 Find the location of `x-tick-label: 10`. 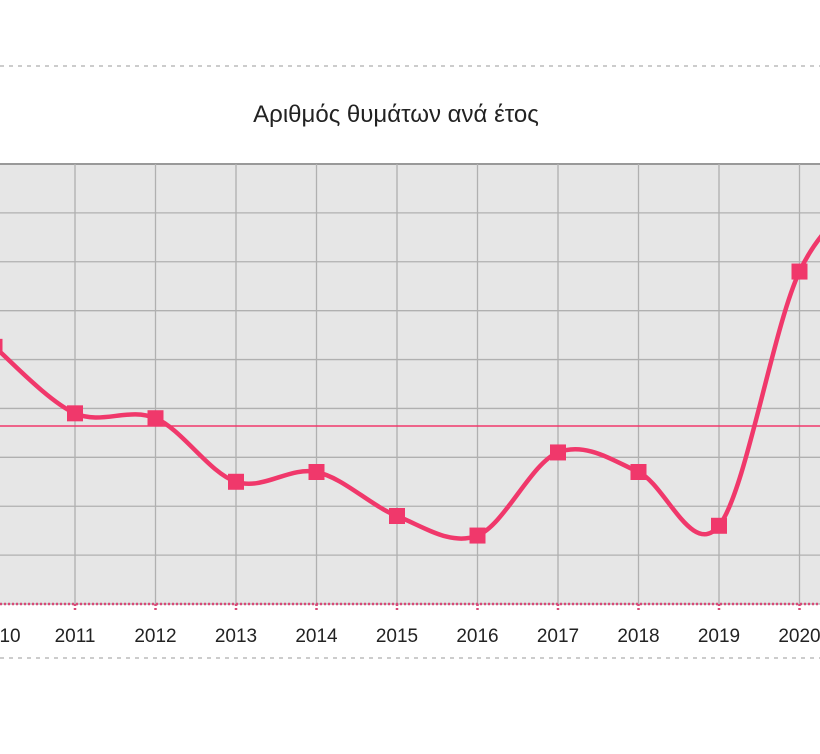

x-tick-label: 10 is located at coordinates (10, 636).